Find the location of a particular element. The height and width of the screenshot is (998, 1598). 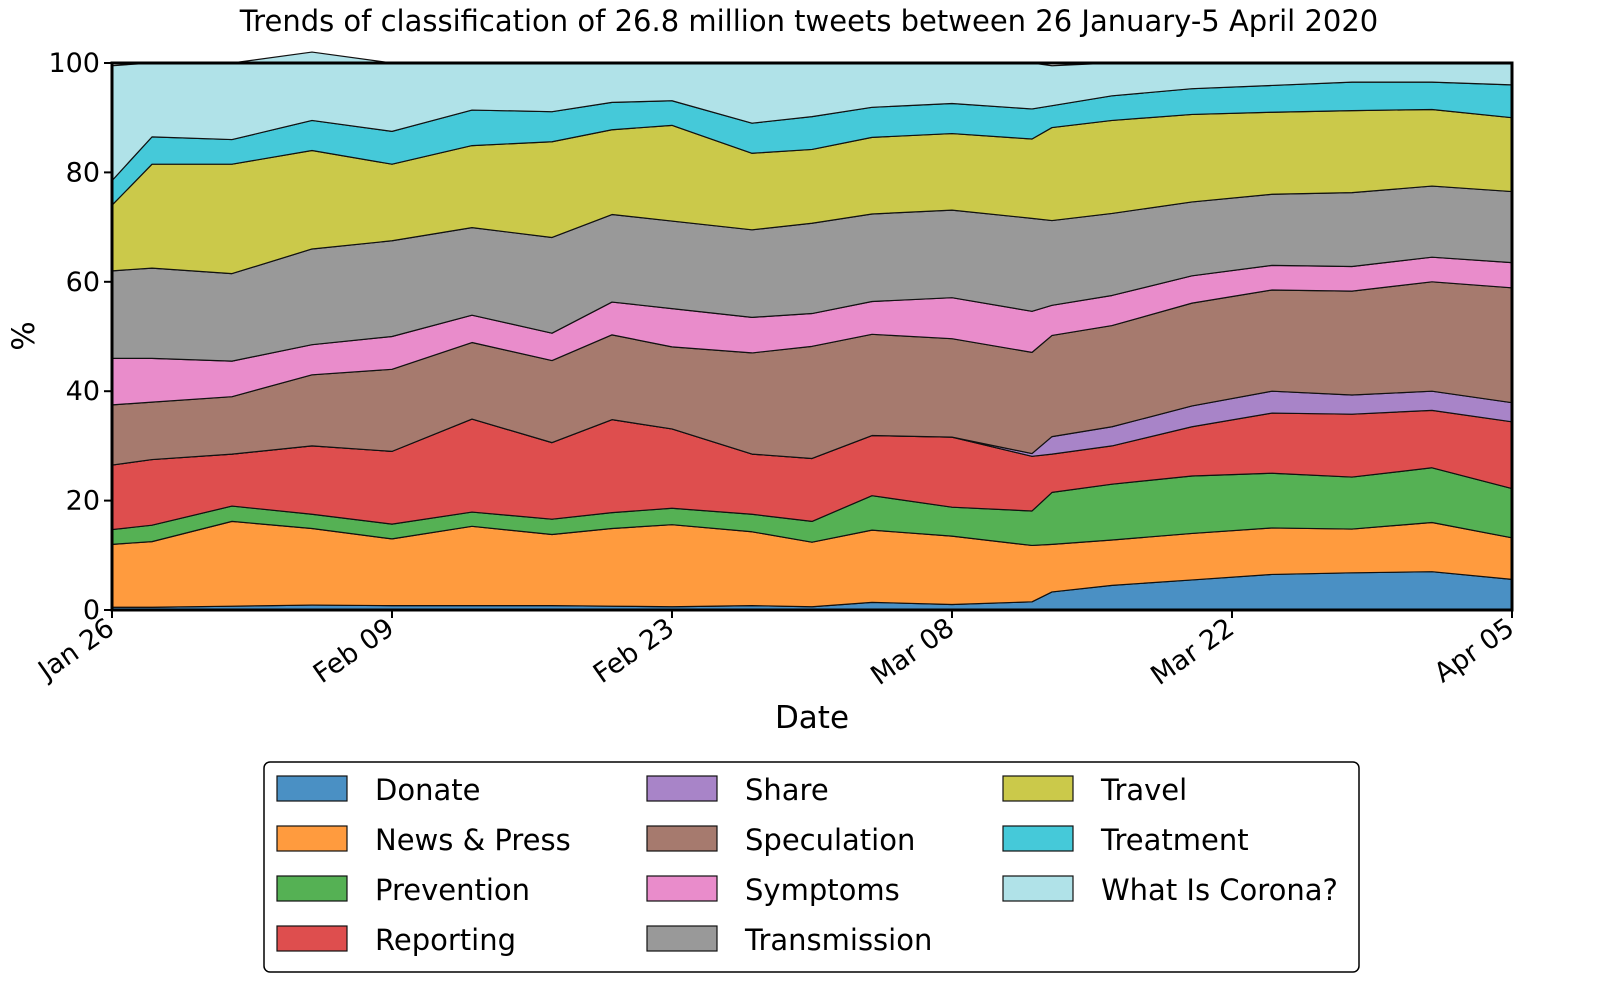

legend-swatch-symptoms is located at coordinates (682, 888).